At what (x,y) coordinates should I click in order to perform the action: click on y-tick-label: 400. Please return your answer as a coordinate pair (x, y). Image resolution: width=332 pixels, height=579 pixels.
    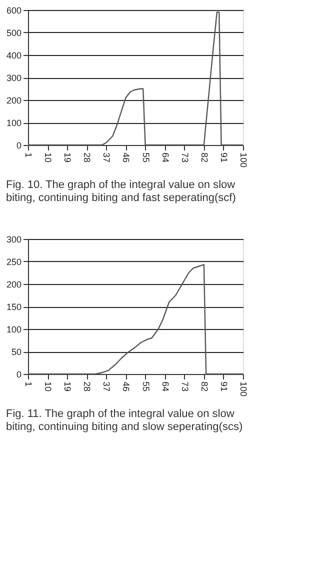
    Looking at the image, I should click on (14, 55).